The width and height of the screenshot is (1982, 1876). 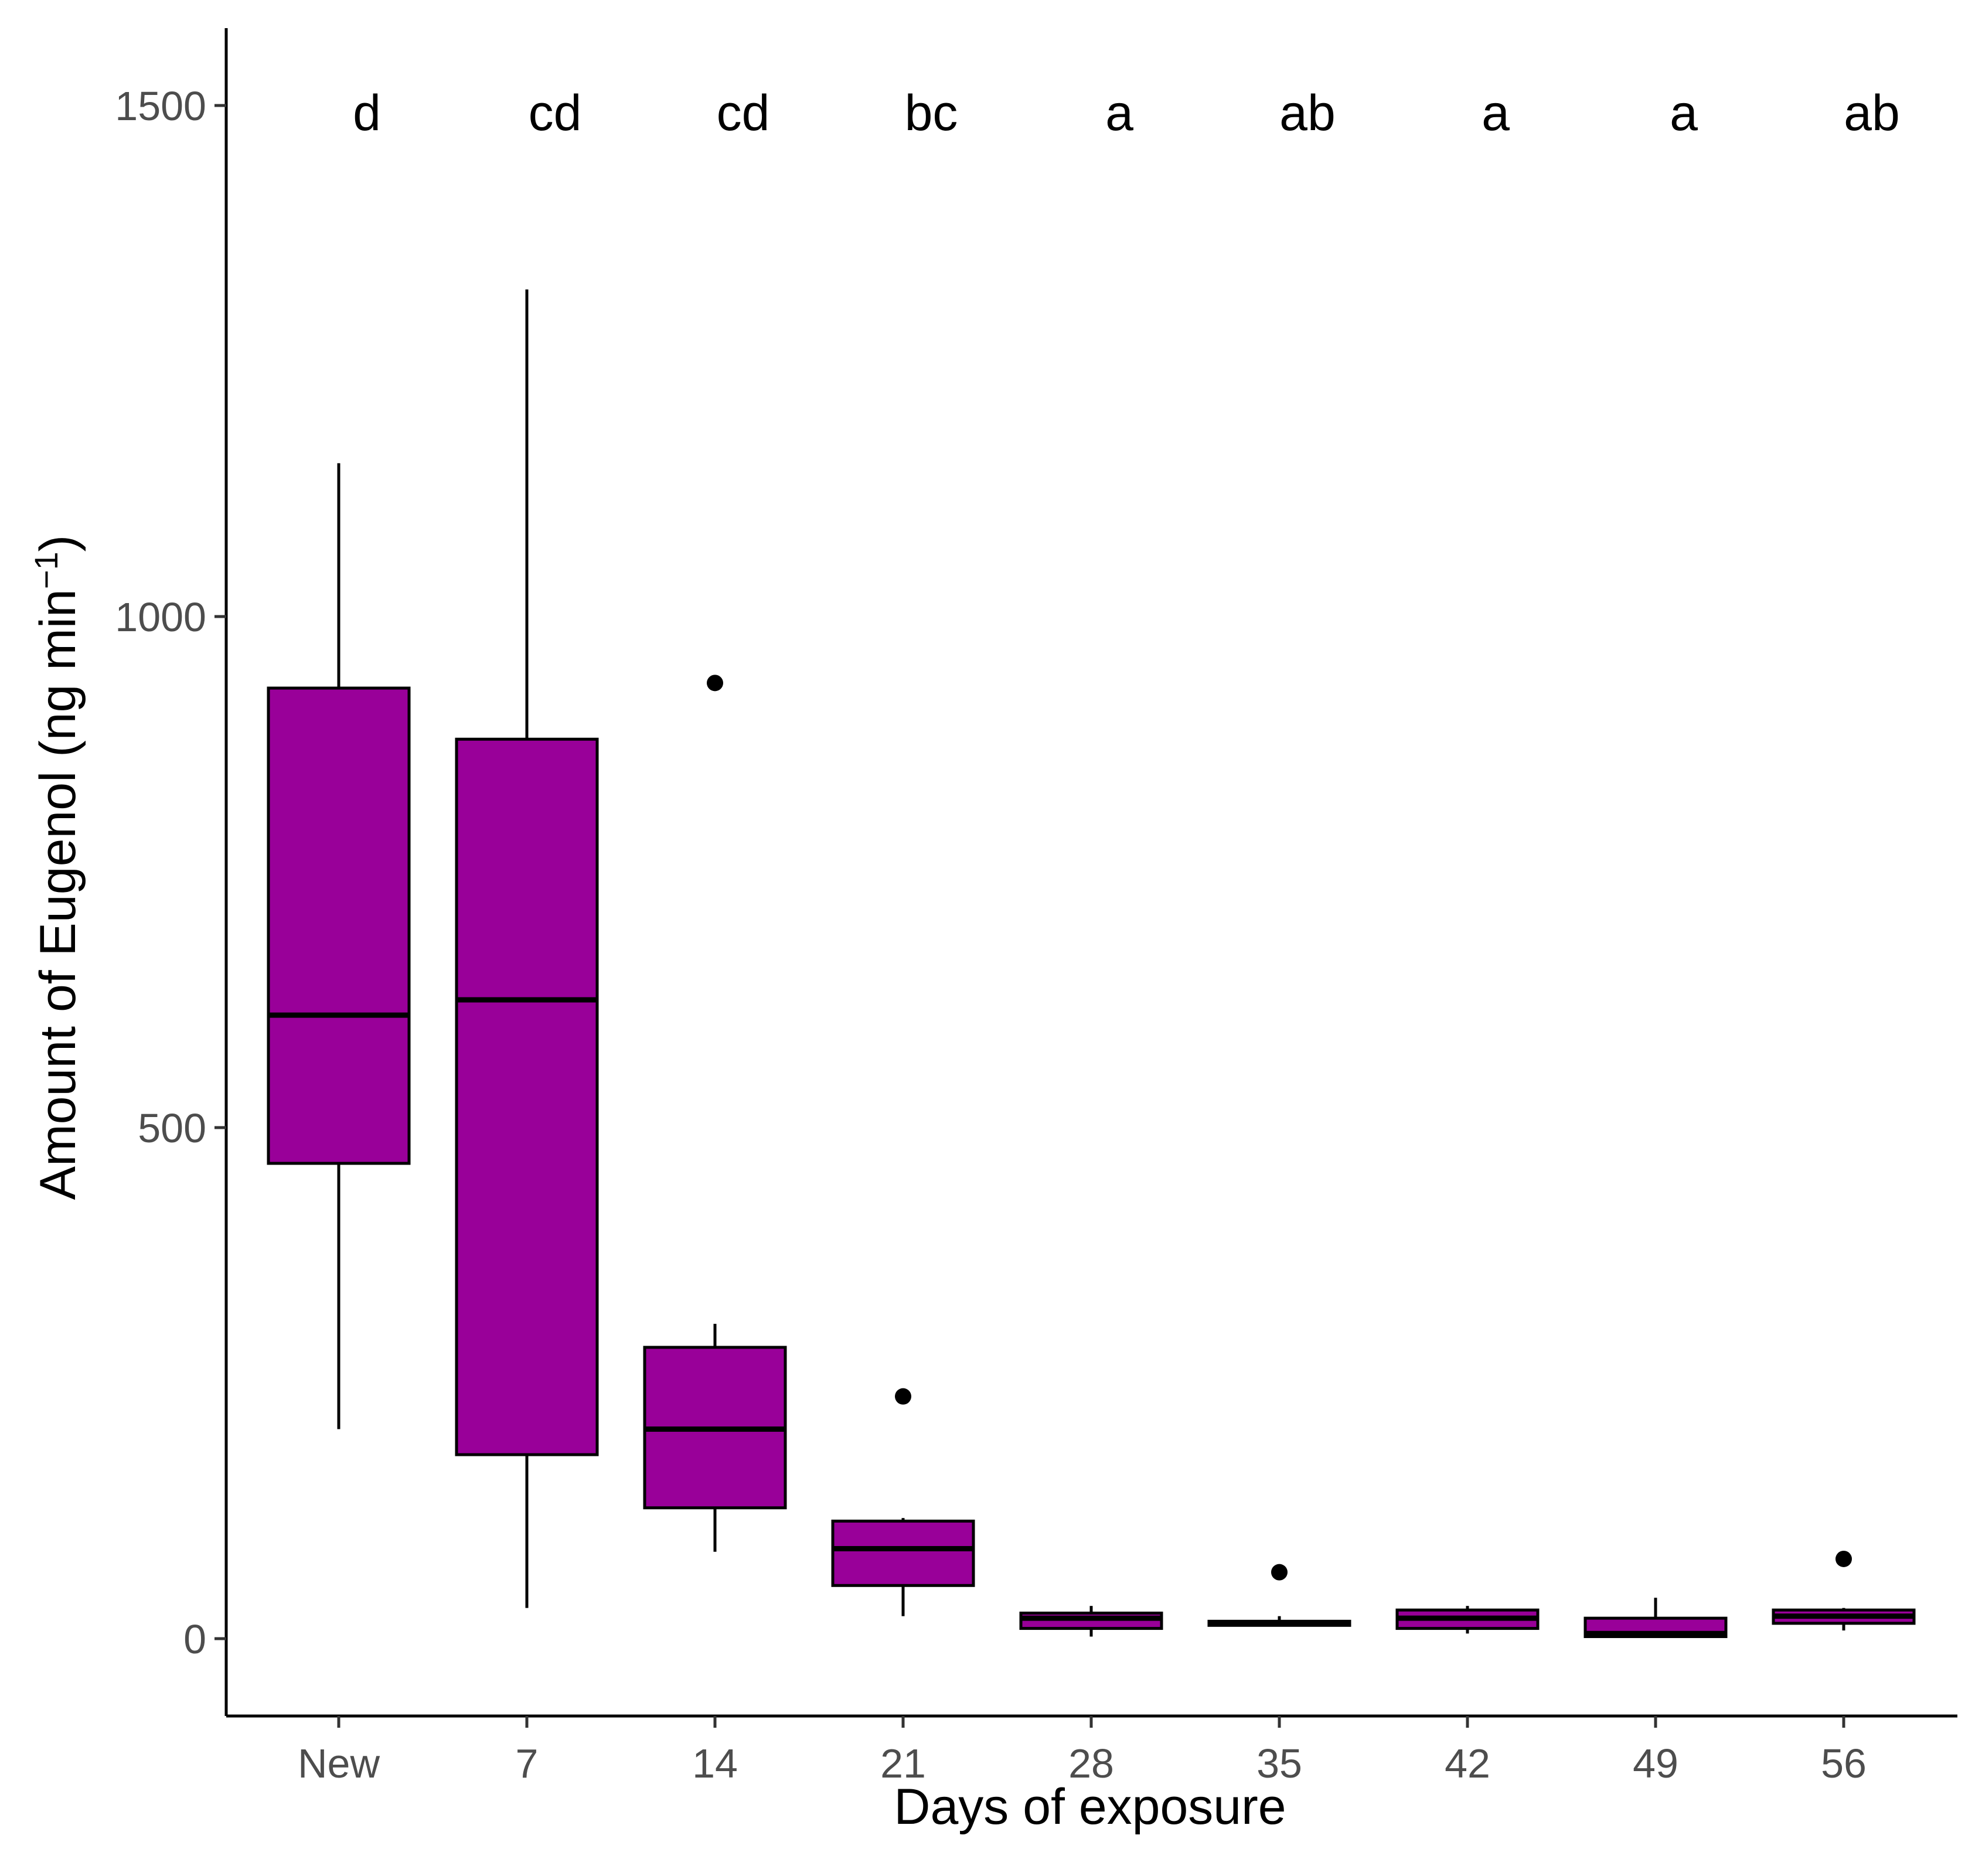 What do you see at coordinates (160, 617) in the screenshot?
I see `y-tick-label: 1000` at bounding box center [160, 617].